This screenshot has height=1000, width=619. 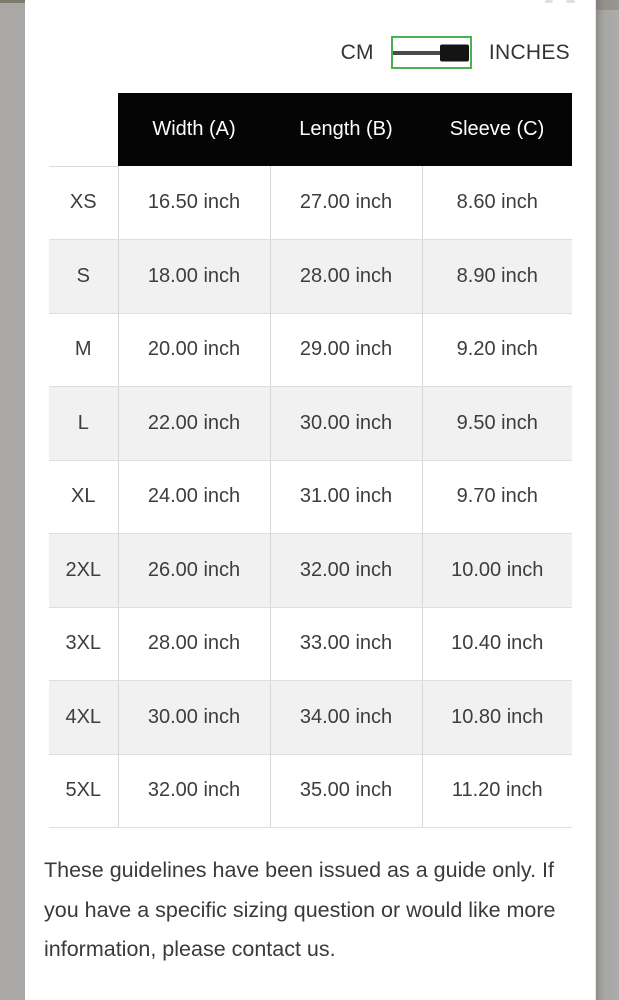 I want to click on cm-label: CM, so click(x=357, y=52).